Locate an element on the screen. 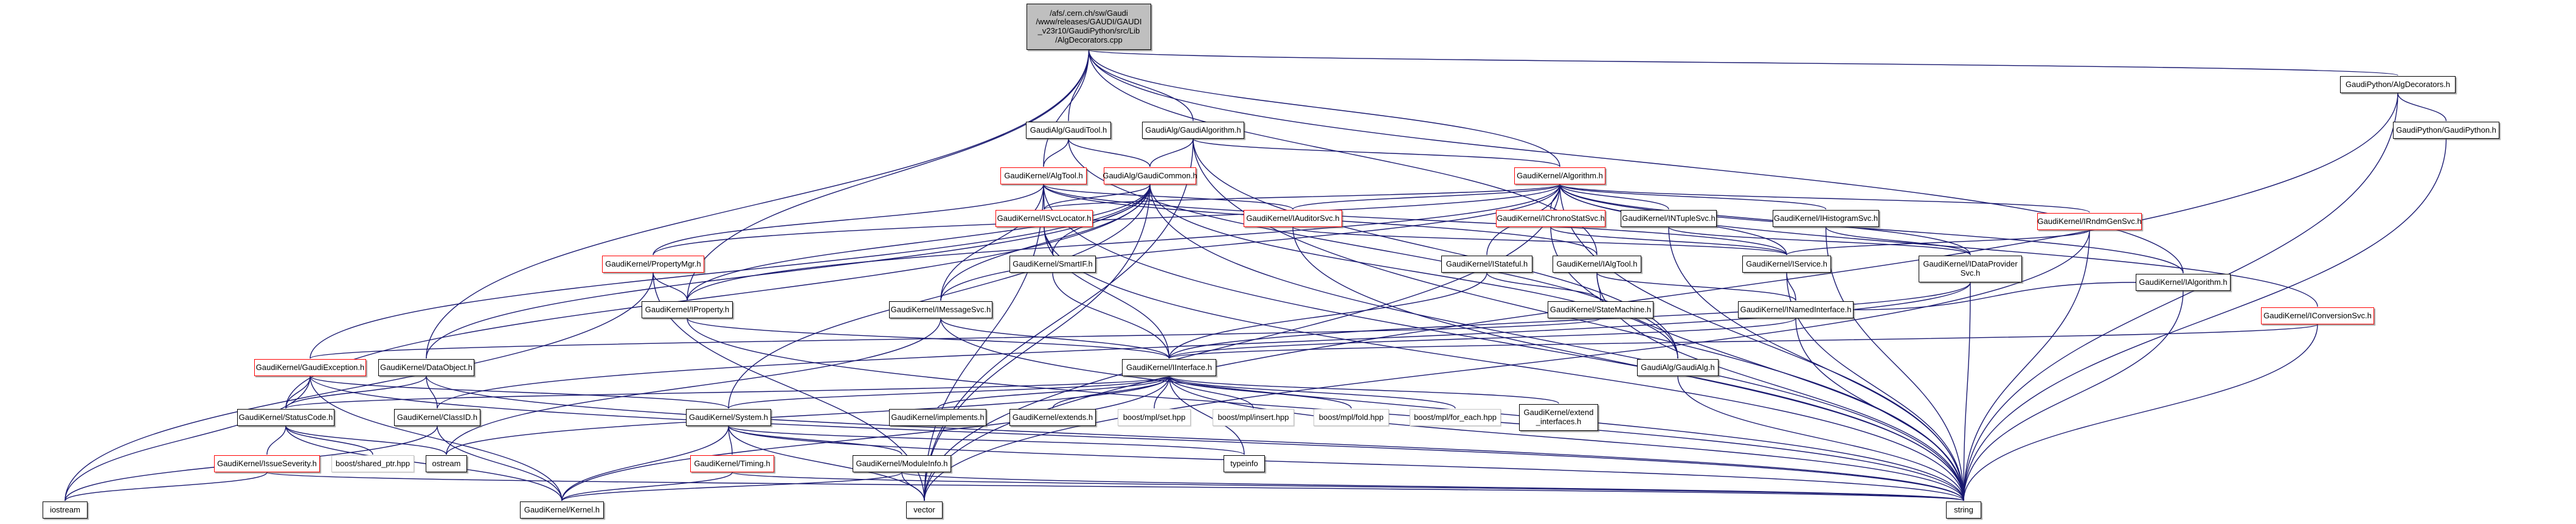 Image resolution: width=2576 pixels, height=524 pixels. node-string: string is located at coordinates (1963, 510).